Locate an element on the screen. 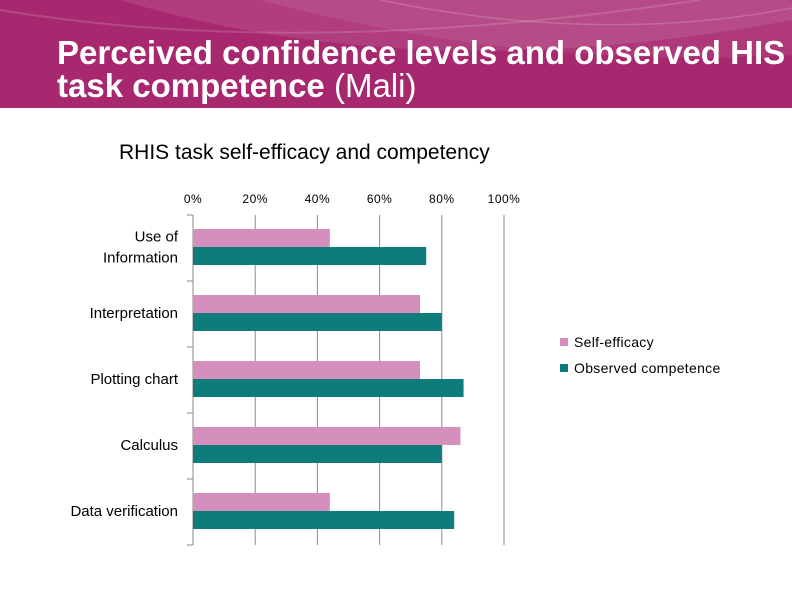 This screenshot has height=612, width=792. chart-legend: Self-efficacy Observed competence is located at coordinates (640, 355).